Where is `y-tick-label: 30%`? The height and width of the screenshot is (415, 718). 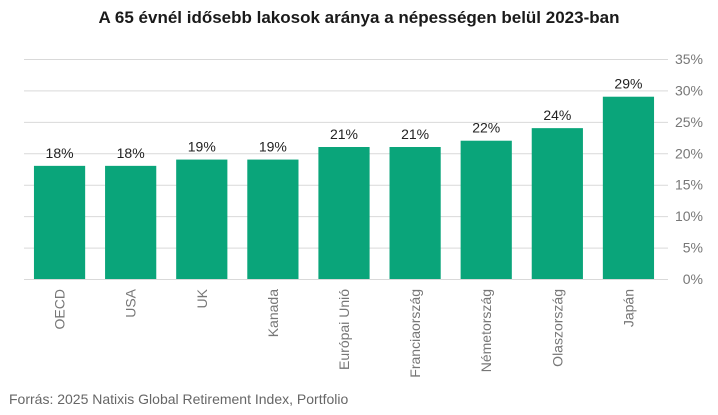 y-tick-label: 30% is located at coordinates (689, 90).